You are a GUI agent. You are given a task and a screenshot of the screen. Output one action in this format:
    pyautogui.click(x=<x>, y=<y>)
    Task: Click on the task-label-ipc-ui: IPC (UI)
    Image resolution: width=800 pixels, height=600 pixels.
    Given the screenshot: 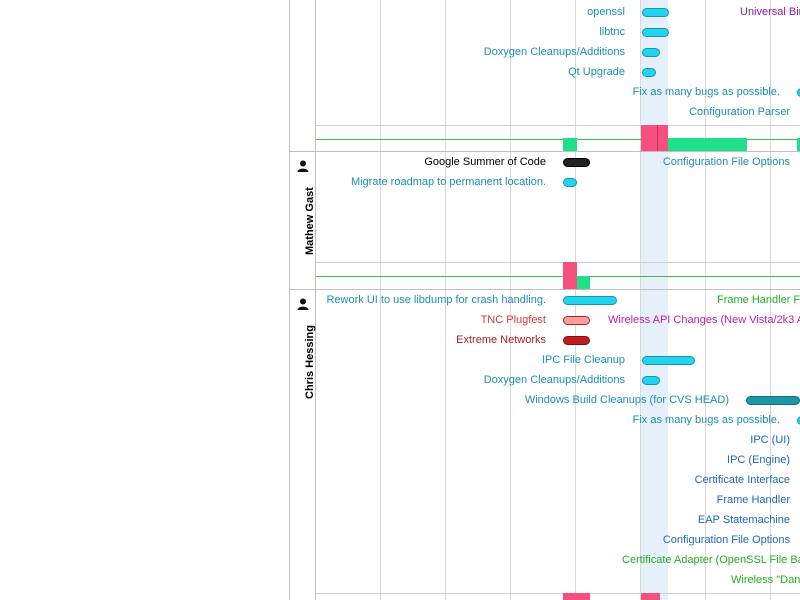 What is the action you would take?
    pyautogui.click(x=770, y=440)
    